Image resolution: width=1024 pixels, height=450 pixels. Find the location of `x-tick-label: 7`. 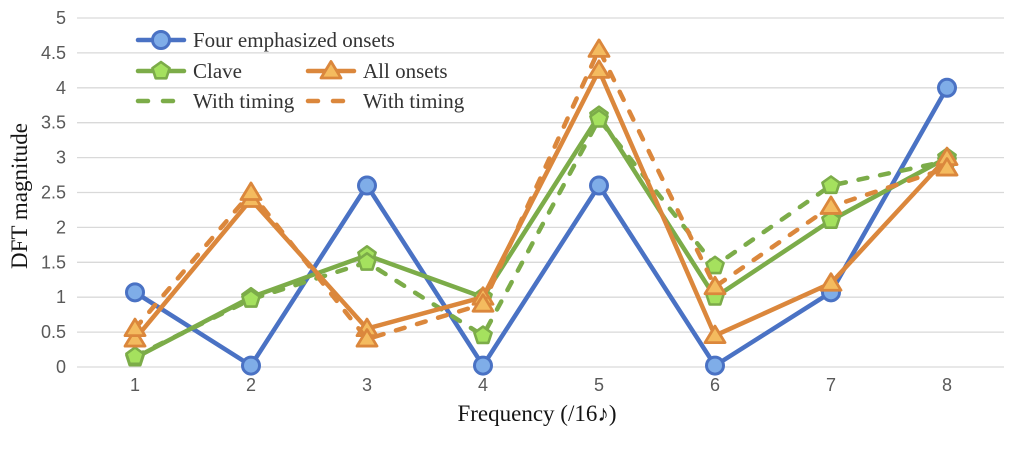

x-tick-label: 7 is located at coordinates (831, 385).